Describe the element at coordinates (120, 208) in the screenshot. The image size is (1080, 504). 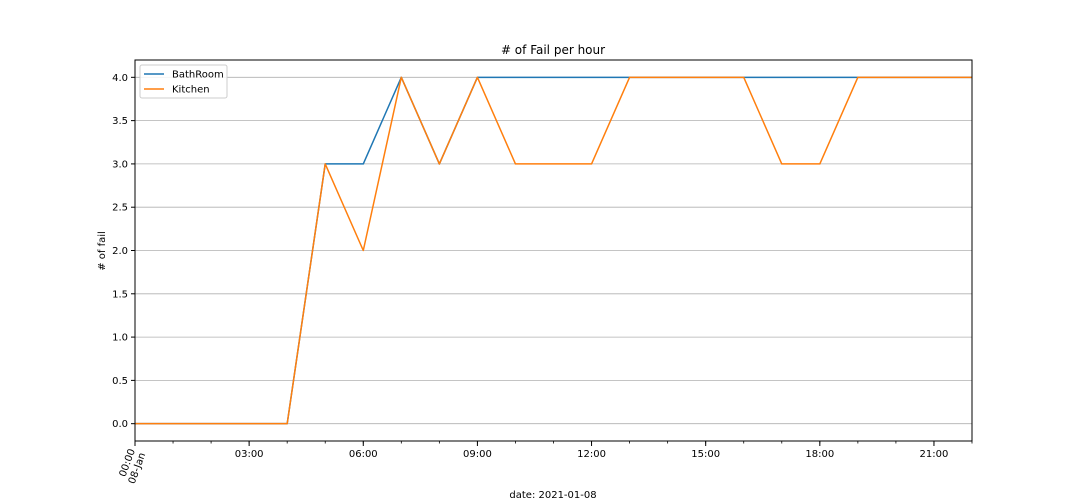
I see `y-tick-label: 2.5` at that location.